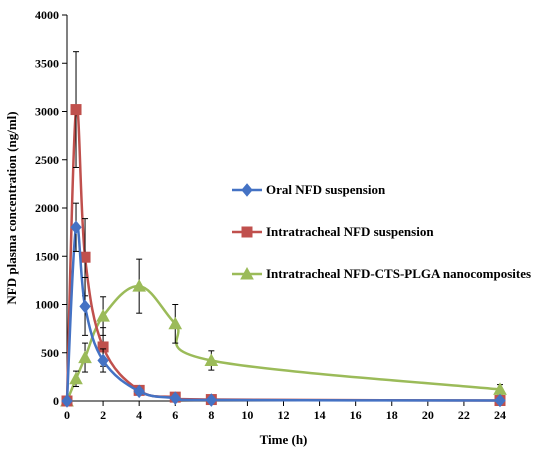 This screenshot has width=550, height=454. What do you see at coordinates (392, 415) in the screenshot?
I see `x-tick-label: 18` at bounding box center [392, 415].